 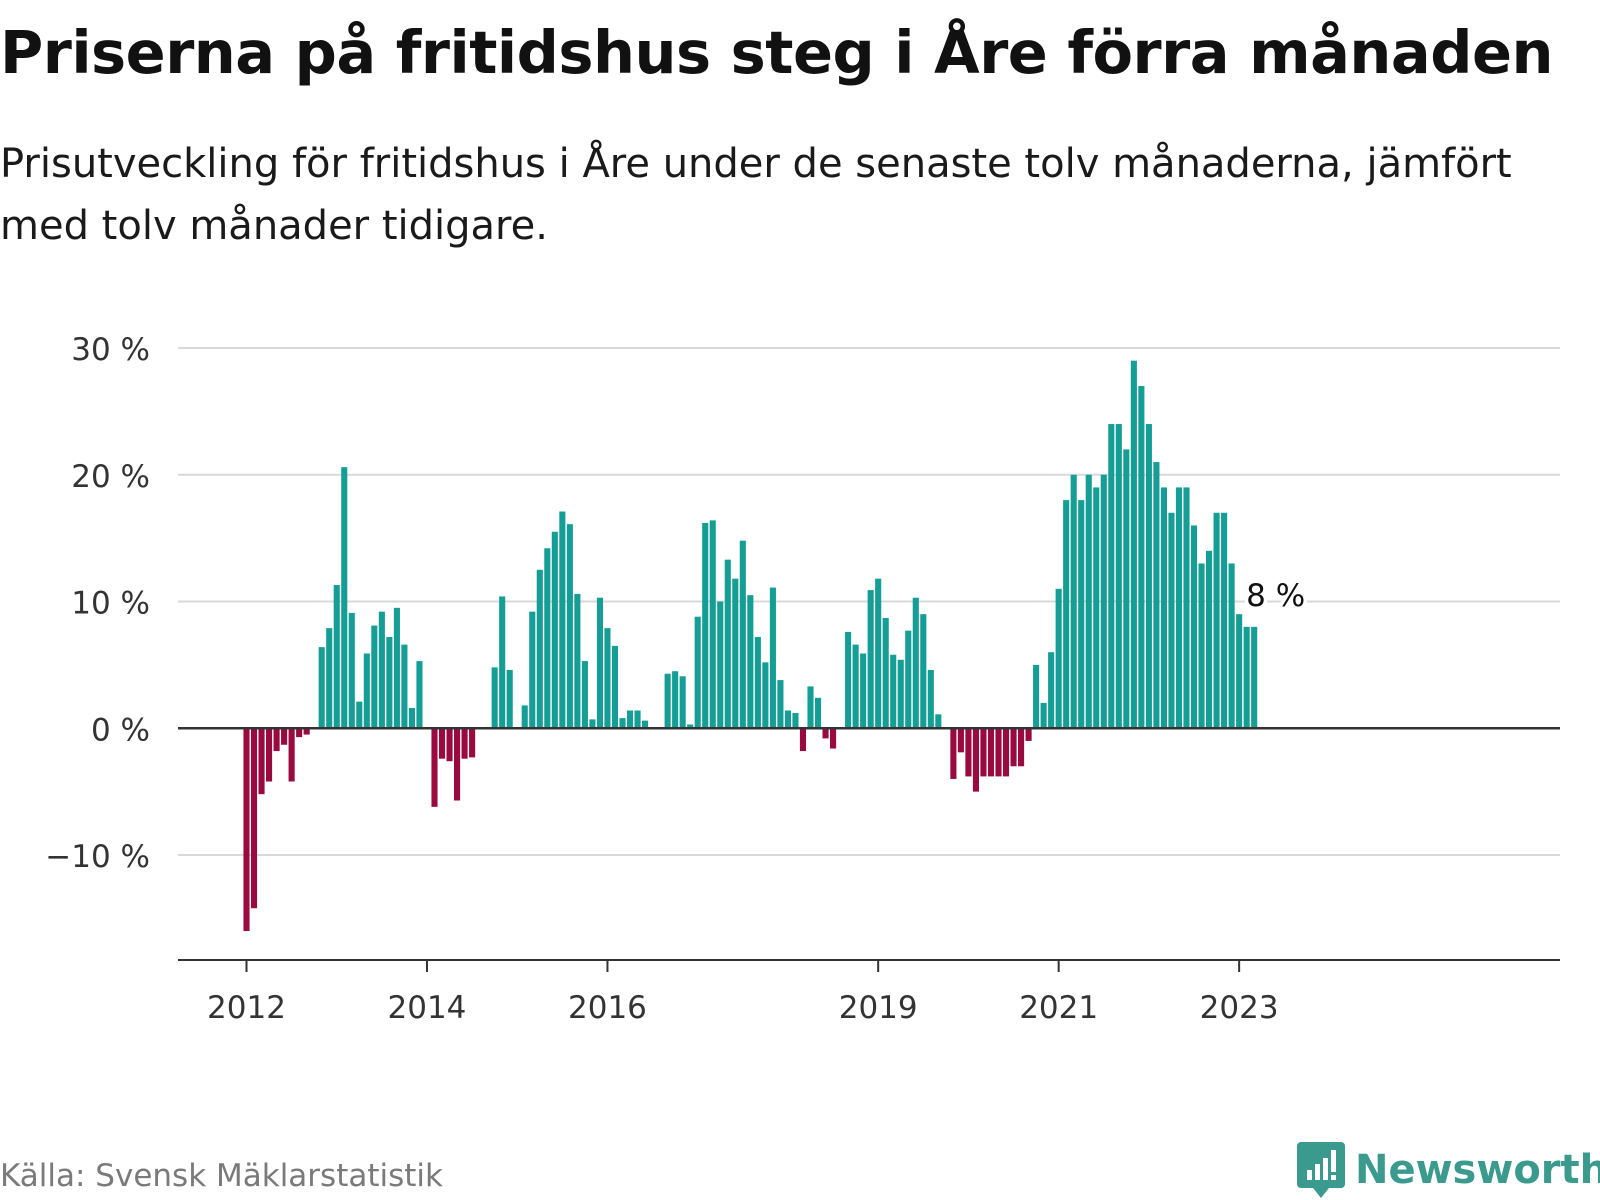 I want to click on x-tick-label: 2016, so click(x=607, y=1008).